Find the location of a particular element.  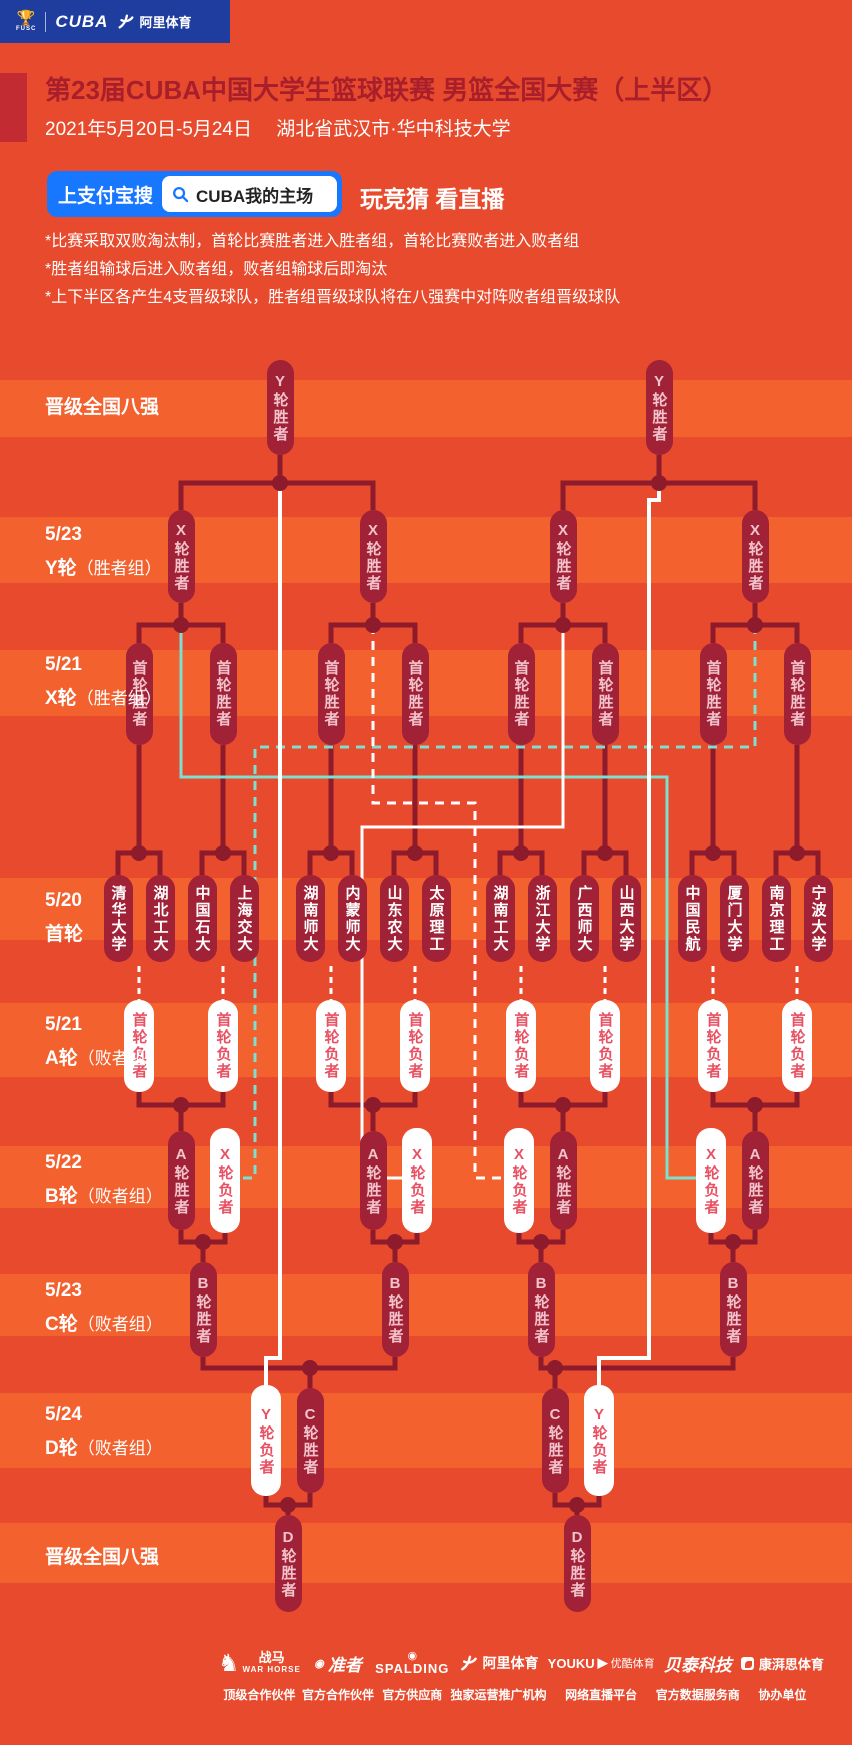

top-logo-bar: 🏆 FUSC CUBA 阿里体育 is located at coordinates (115, 21).